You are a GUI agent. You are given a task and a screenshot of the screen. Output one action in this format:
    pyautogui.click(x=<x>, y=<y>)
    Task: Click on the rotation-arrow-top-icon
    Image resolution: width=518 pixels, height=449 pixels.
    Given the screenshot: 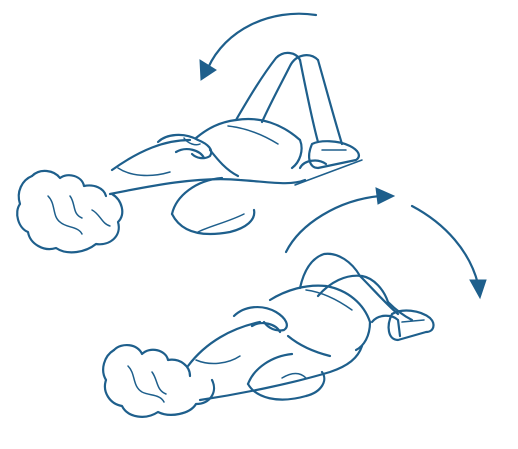 What is the action you would take?
    pyautogui.click(x=258, y=46)
    